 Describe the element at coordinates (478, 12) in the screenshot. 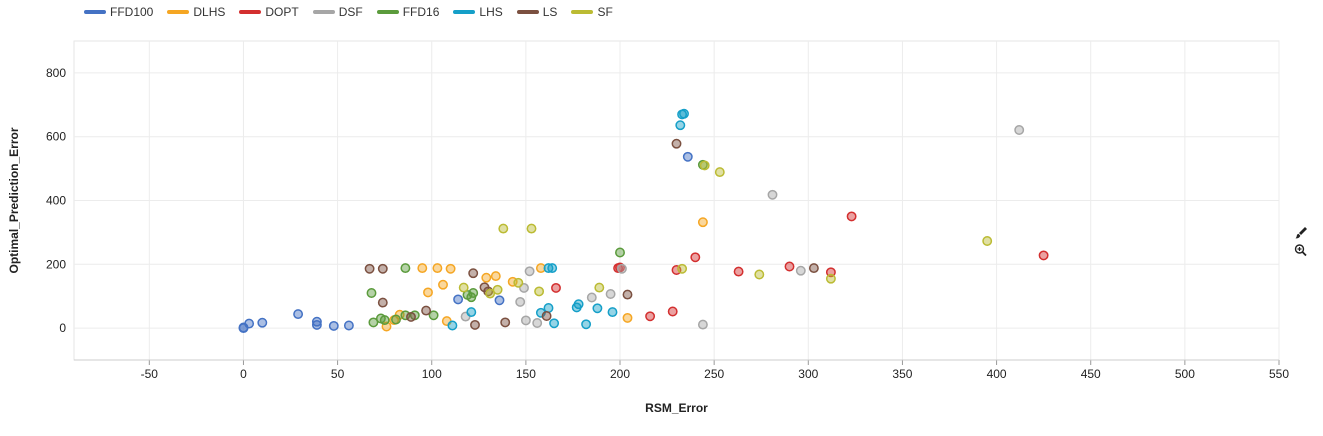

I see `legend-item-lhs: LHS` at that location.